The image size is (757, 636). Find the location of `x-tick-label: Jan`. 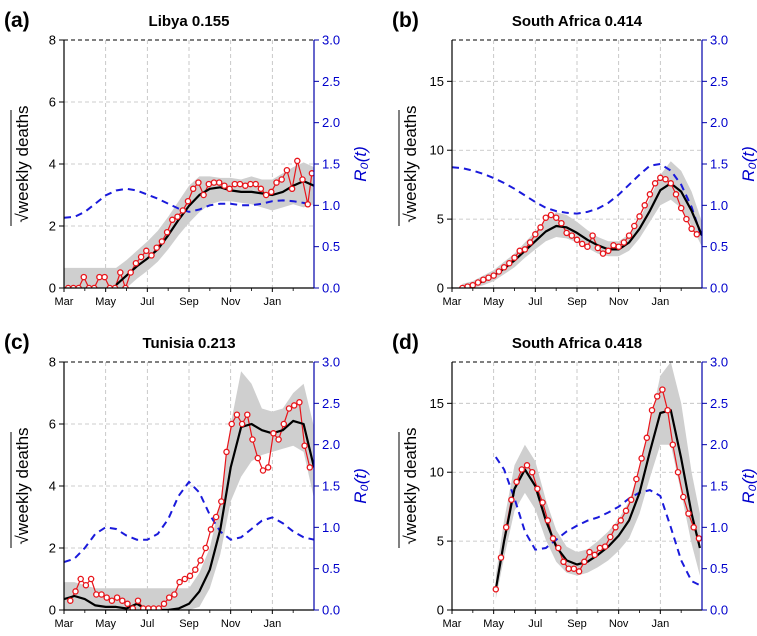

x-tick-label: Jan is located at coordinates (272, 302).